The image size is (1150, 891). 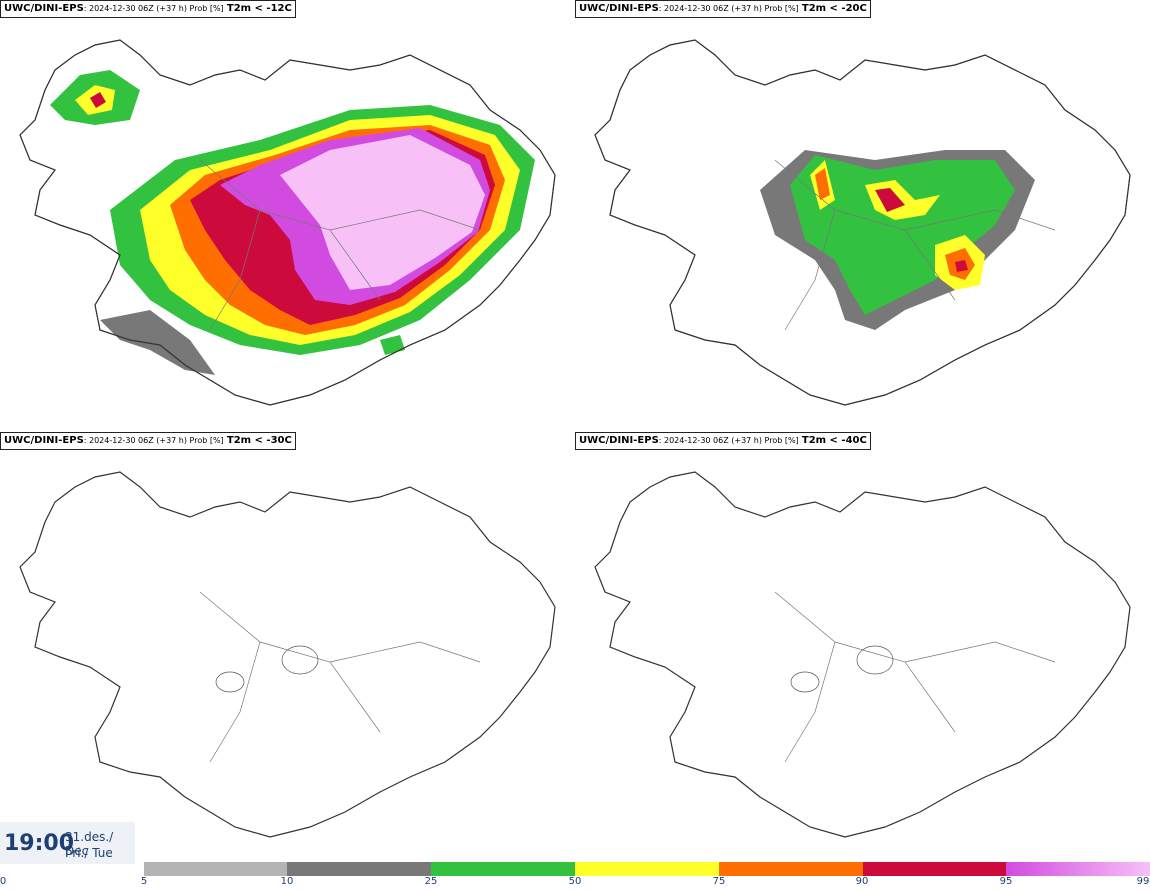 I want to click on colorbar-tick: 25, so click(x=431, y=881).